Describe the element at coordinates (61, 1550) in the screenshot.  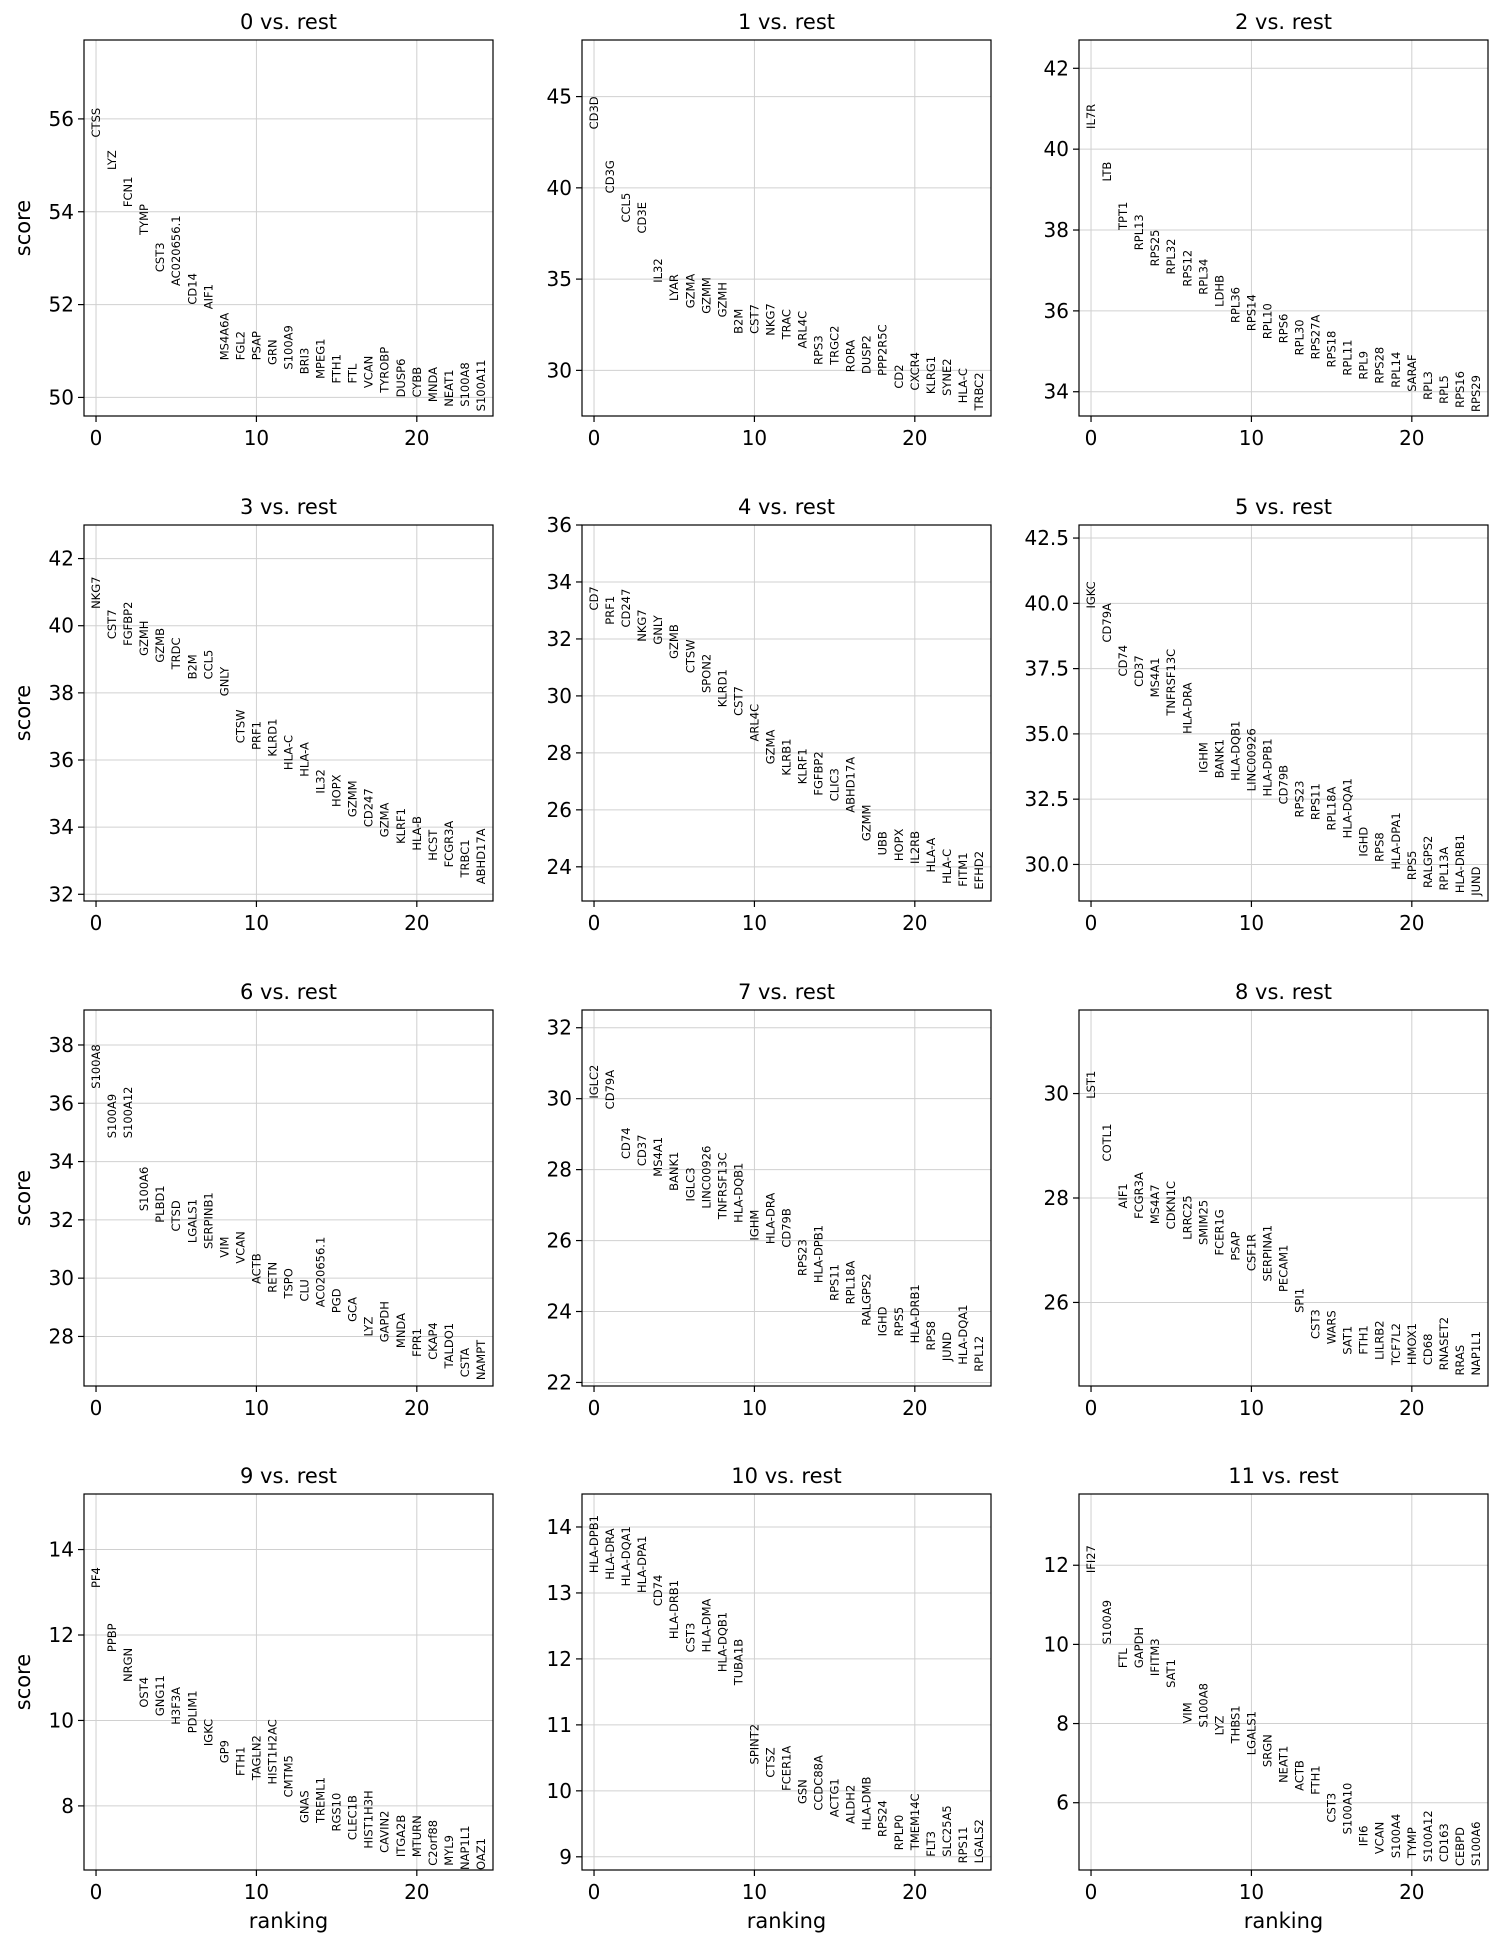
I see `y-tick-label: 14` at that location.